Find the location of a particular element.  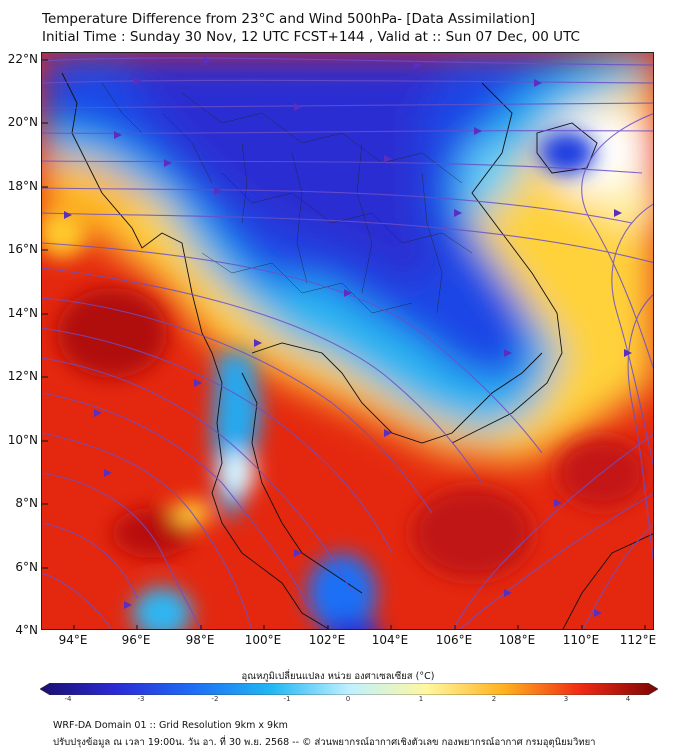

lon-label: 104°E is located at coordinates (390, 640).